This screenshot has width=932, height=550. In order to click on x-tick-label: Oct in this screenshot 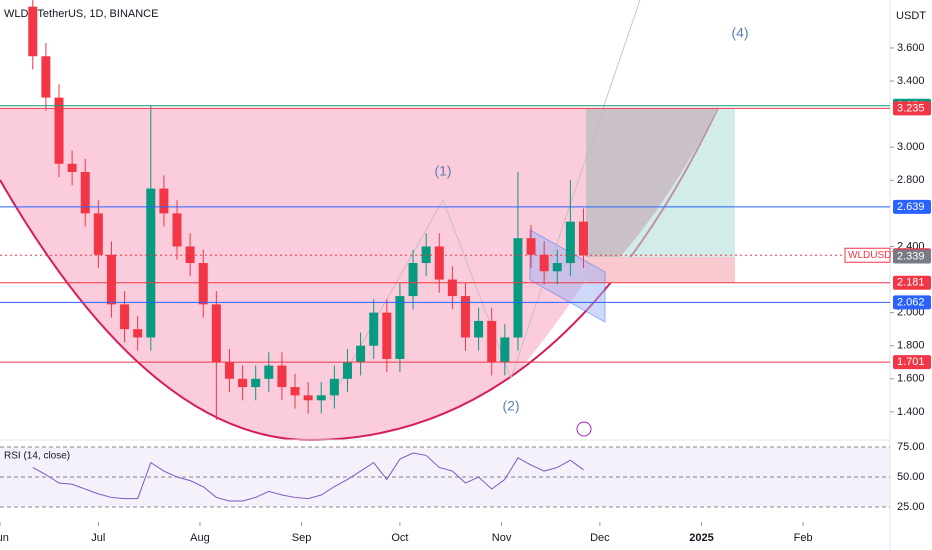, I will do `click(399, 538)`.